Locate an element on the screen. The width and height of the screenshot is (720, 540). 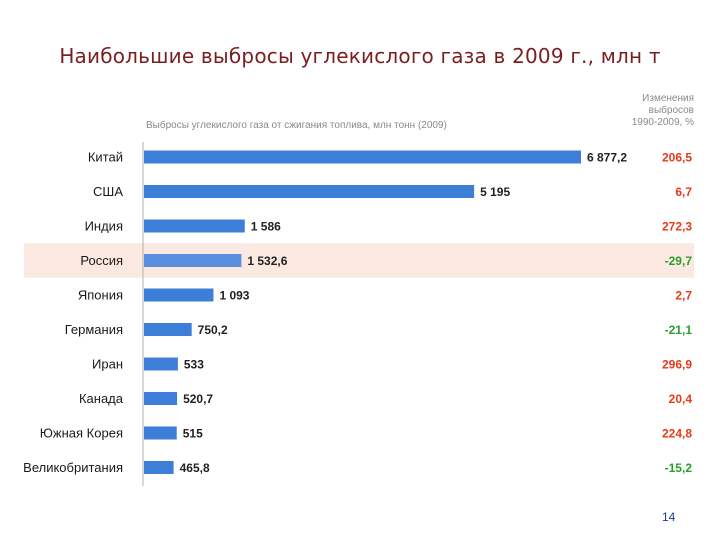
category-label: Южная Корея is located at coordinates (81, 433).